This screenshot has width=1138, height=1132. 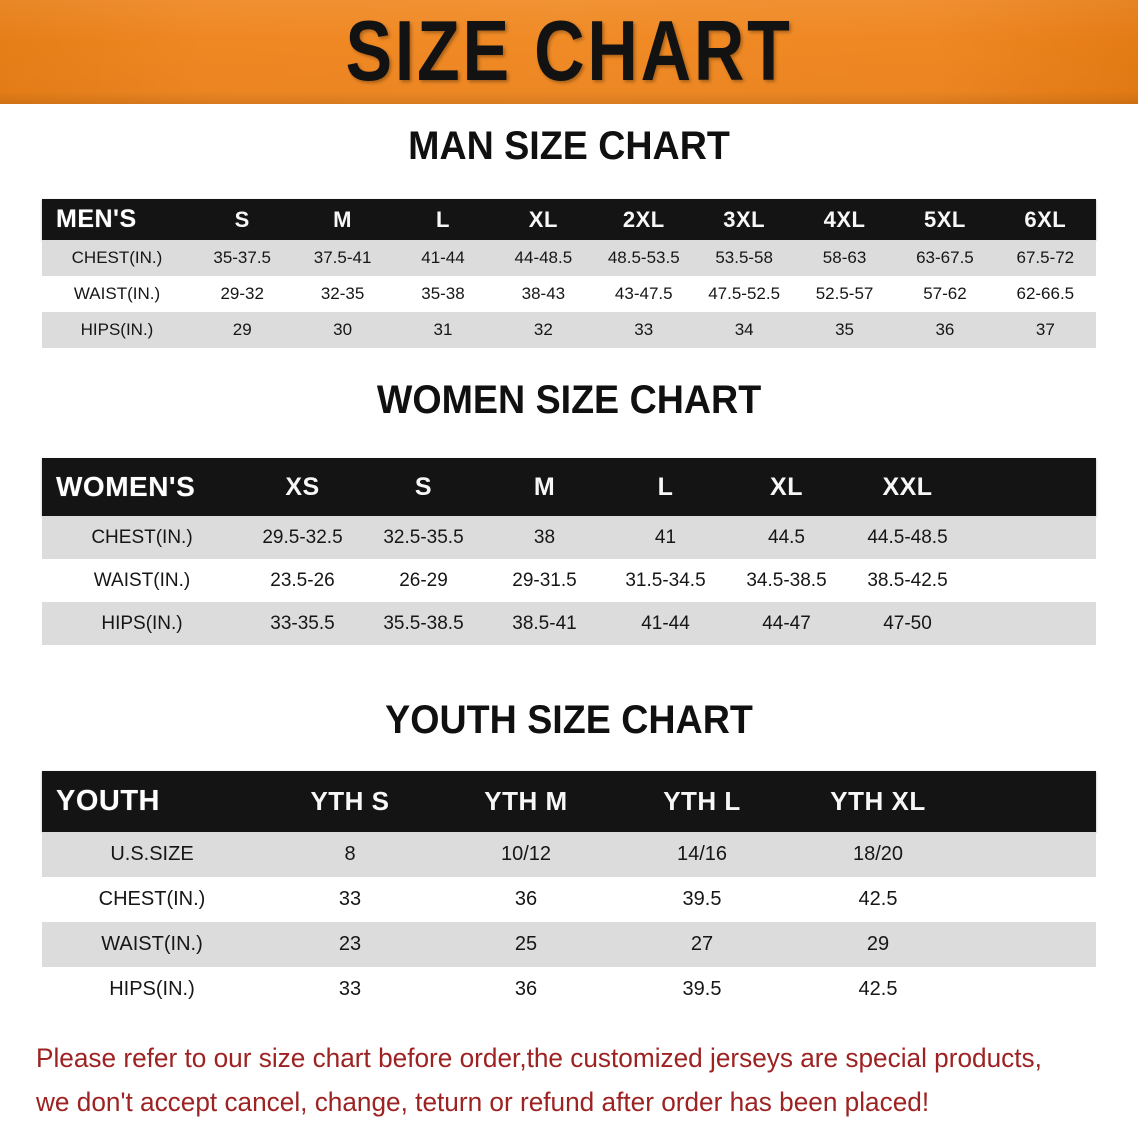 I want to click on cell-hips-xl: 44-47, so click(x=786, y=623).